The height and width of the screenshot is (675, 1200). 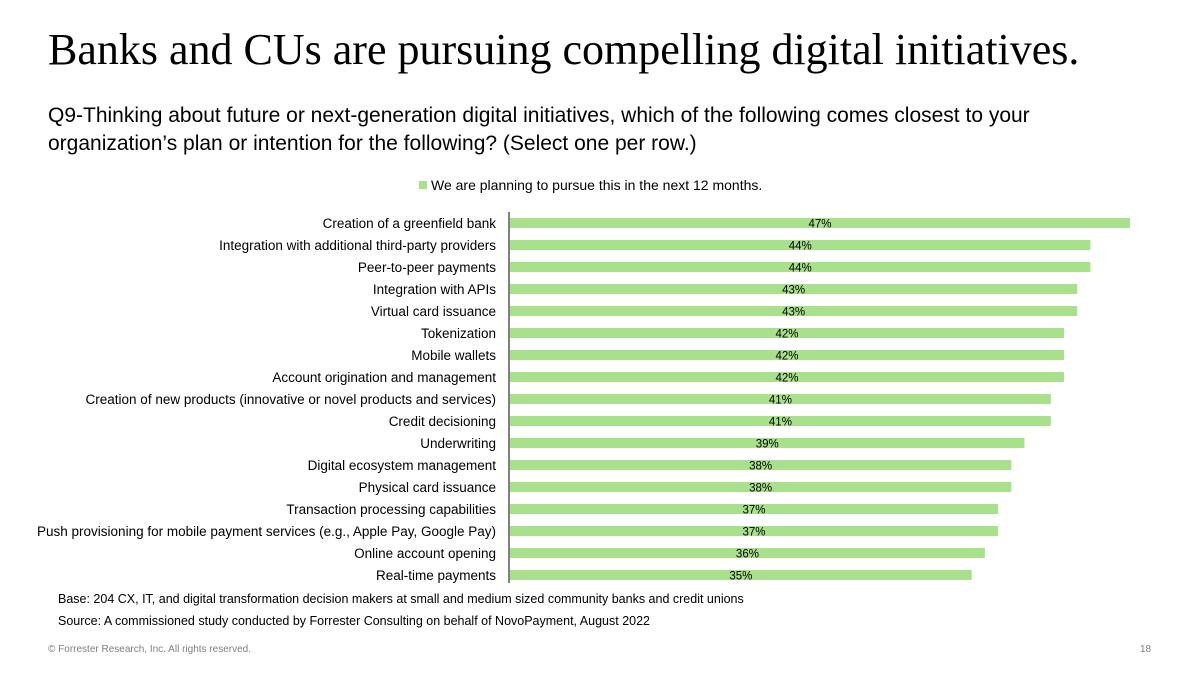 I want to click on category-label: Physical card issuance, so click(x=427, y=487).